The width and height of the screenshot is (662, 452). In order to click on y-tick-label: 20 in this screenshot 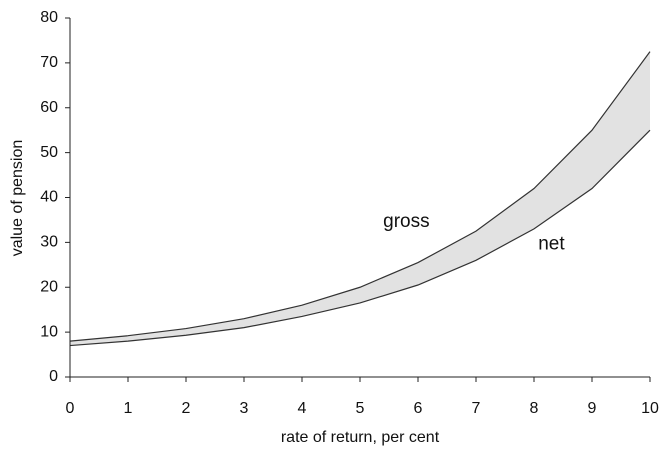, I will do `click(49, 286)`.